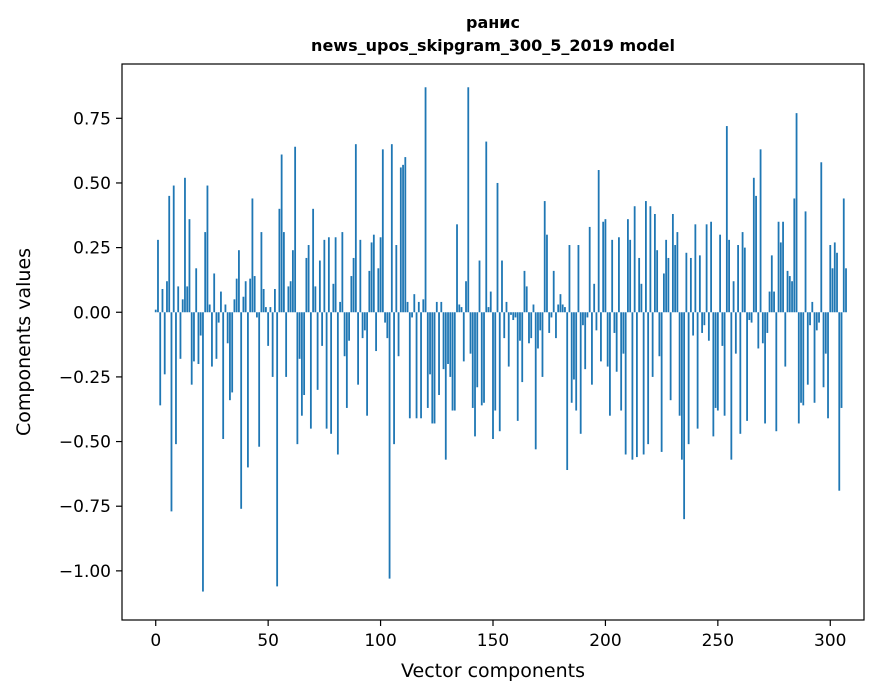 The width and height of the screenshot is (880, 696). What do you see at coordinates (155, 641) in the screenshot?
I see `x-tick-label: 0` at bounding box center [155, 641].